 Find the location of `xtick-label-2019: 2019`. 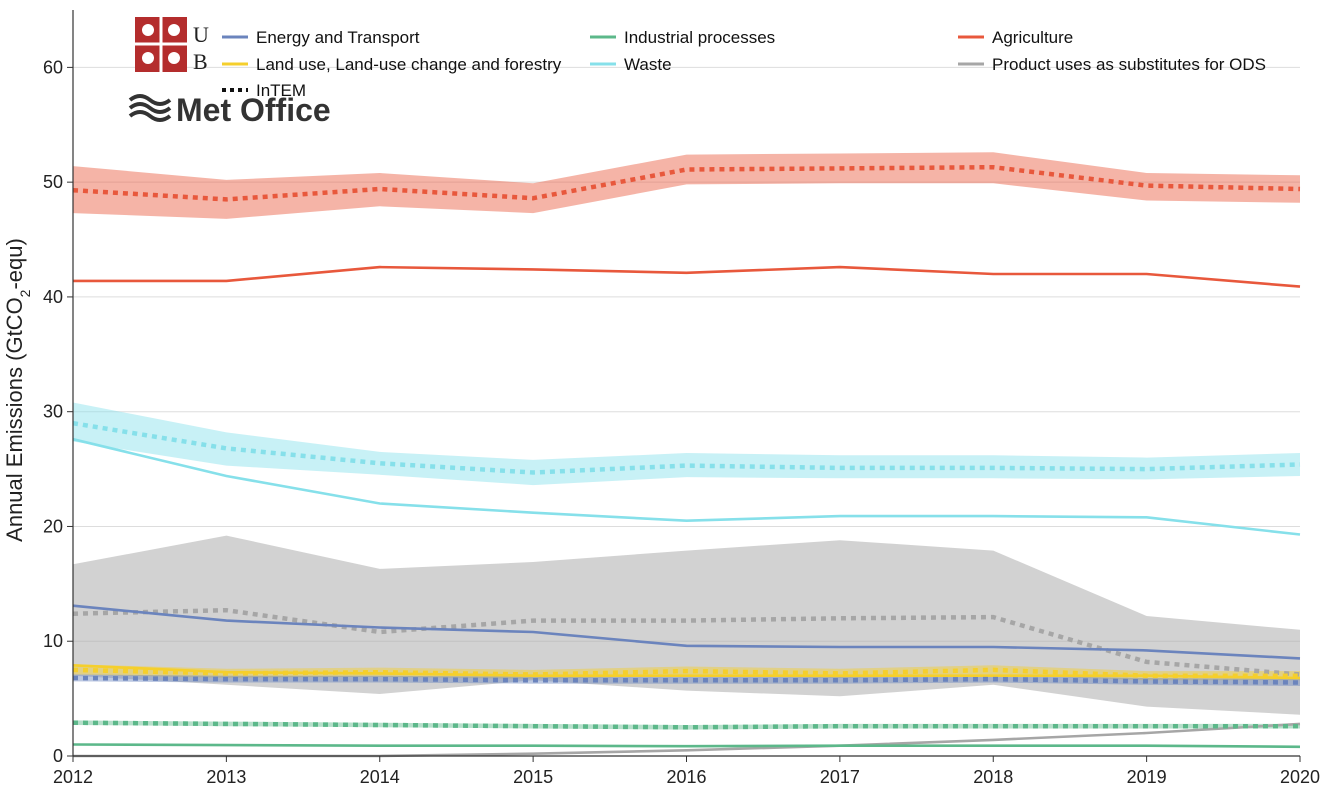

xtick-label-2019: 2019 is located at coordinates (1147, 777).